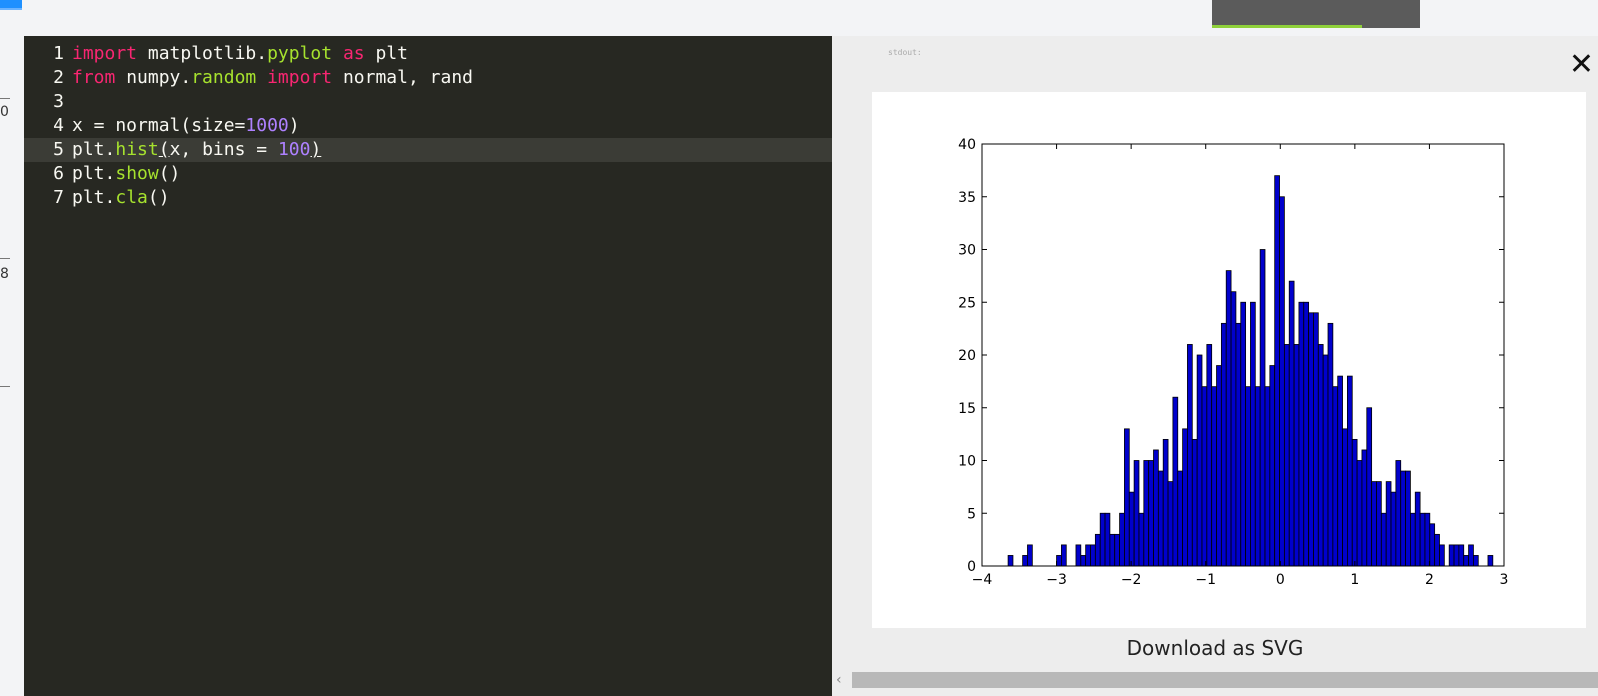  I want to click on x-tick-label: −2, so click(1131, 580).